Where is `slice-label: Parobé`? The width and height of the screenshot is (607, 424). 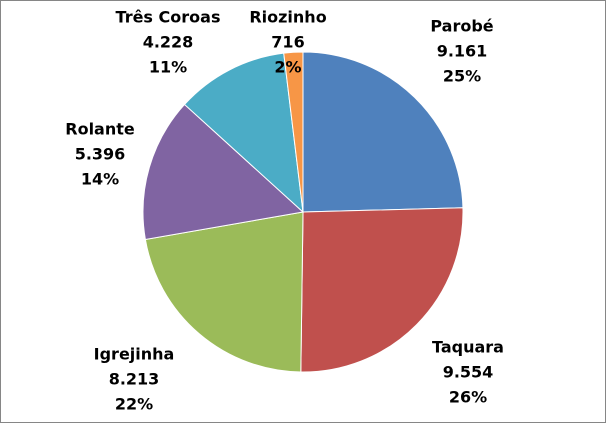 slice-label: Parobé is located at coordinates (461, 26).